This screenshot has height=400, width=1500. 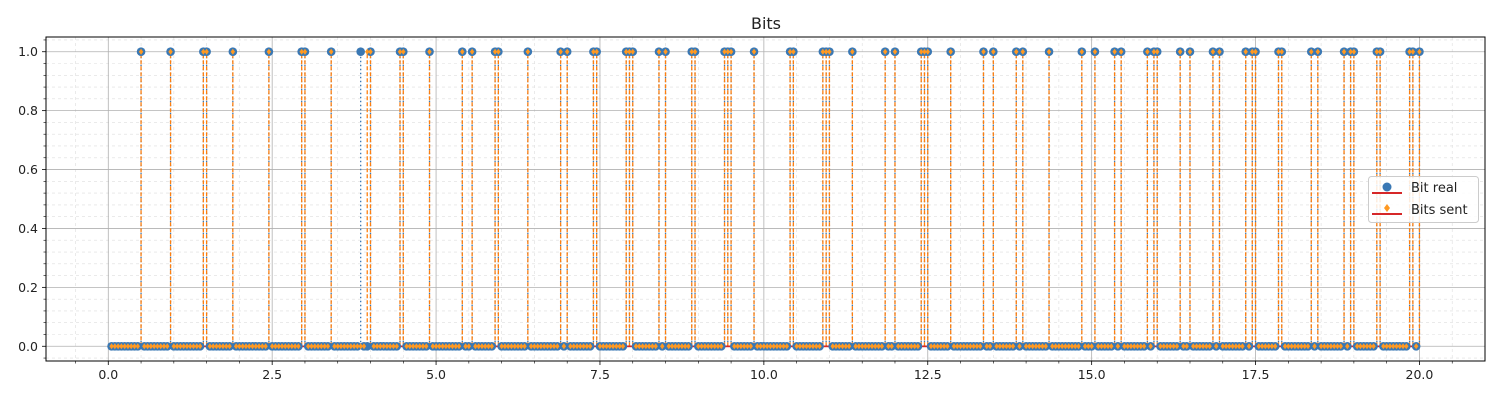 What do you see at coordinates (1092, 374) in the screenshot?
I see `x-tick-label: 15.0` at bounding box center [1092, 374].